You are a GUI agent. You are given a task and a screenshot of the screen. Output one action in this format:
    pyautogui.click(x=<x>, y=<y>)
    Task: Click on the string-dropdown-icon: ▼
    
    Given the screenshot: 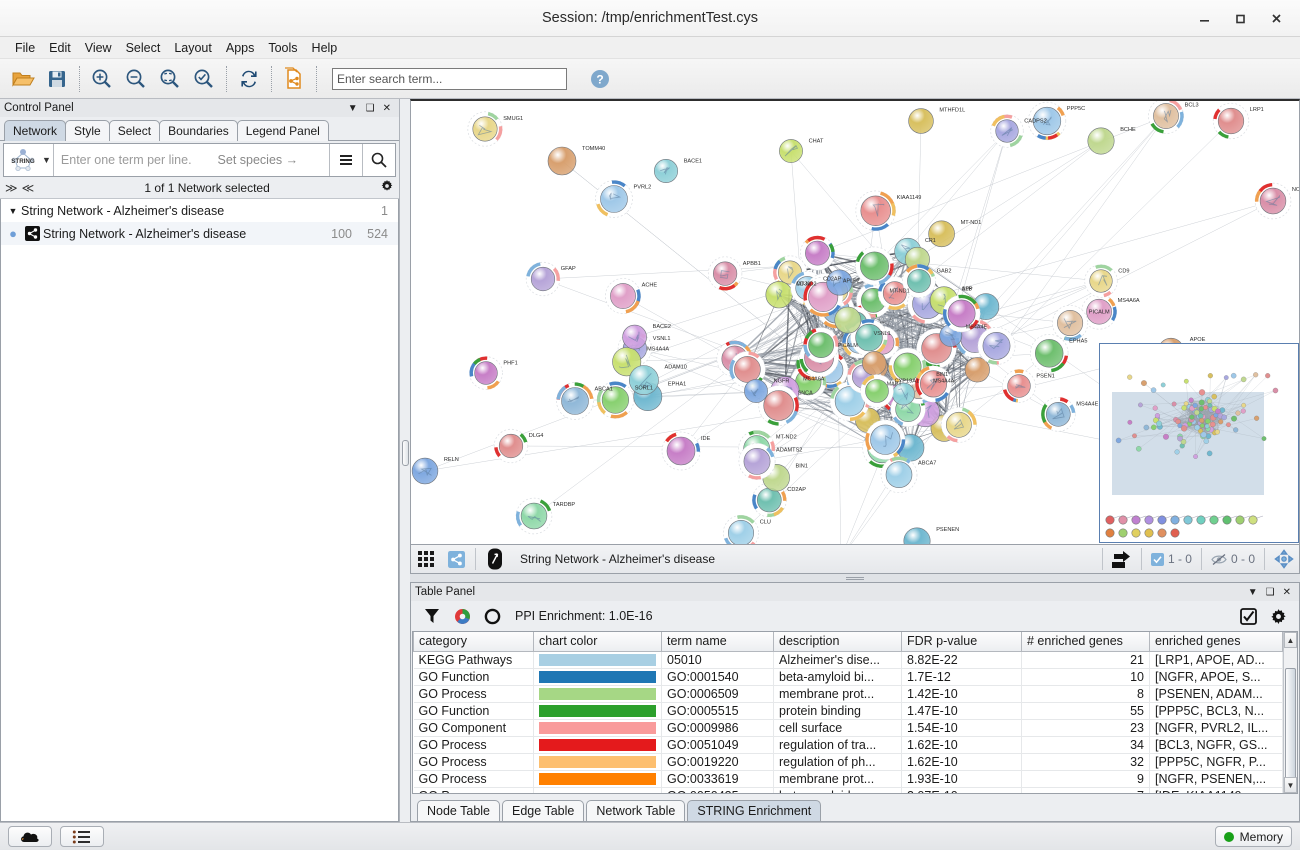 What is the action you would take?
    pyautogui.click(x=46, y=160)
    